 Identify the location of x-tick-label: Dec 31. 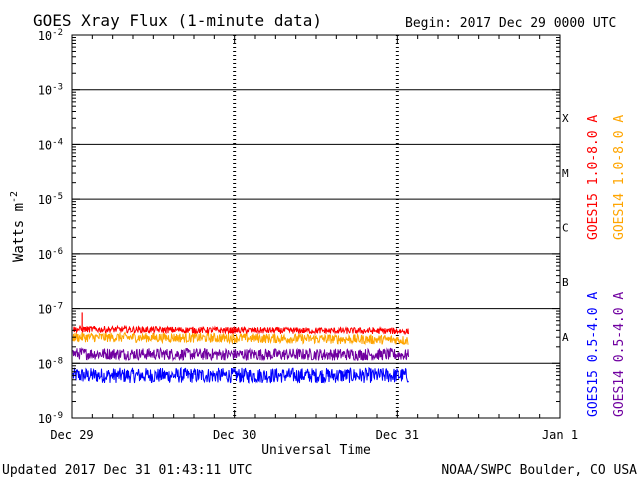
(397, 435).